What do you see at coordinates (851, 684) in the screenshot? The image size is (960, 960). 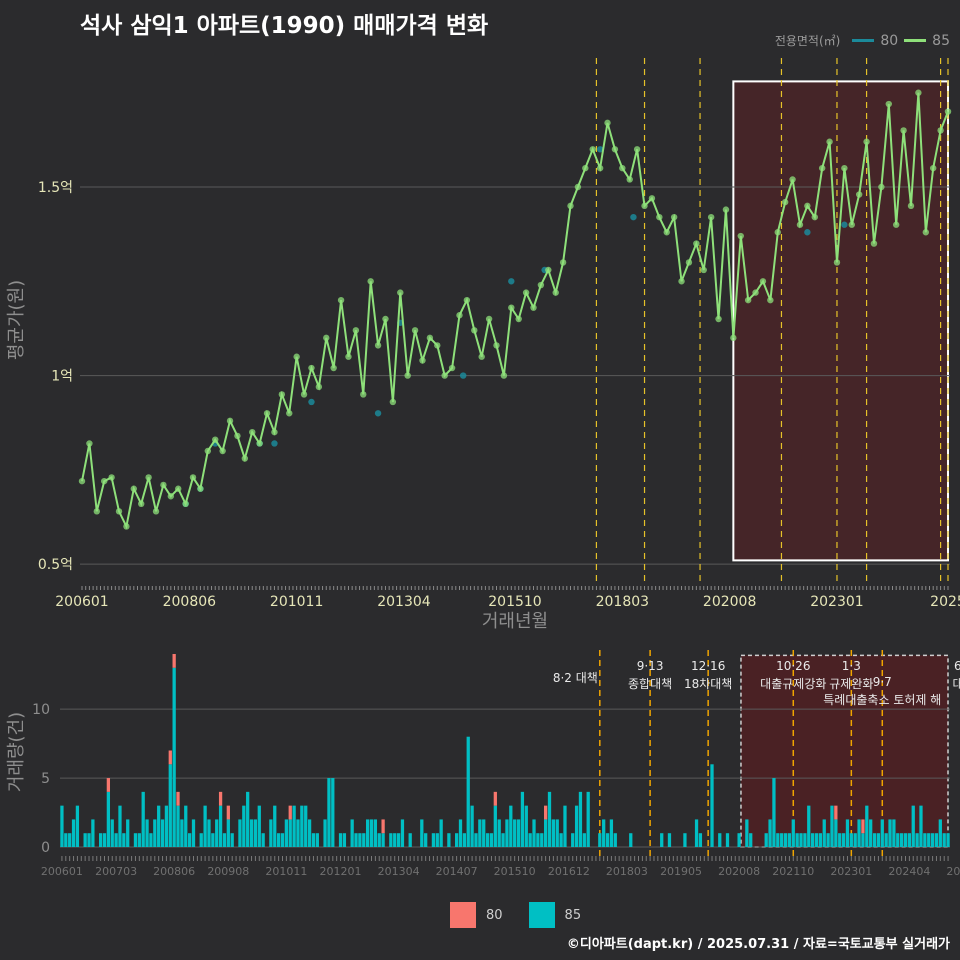 I see `policy-annotation-label: 규제완화` at bounding box center [851, 684].